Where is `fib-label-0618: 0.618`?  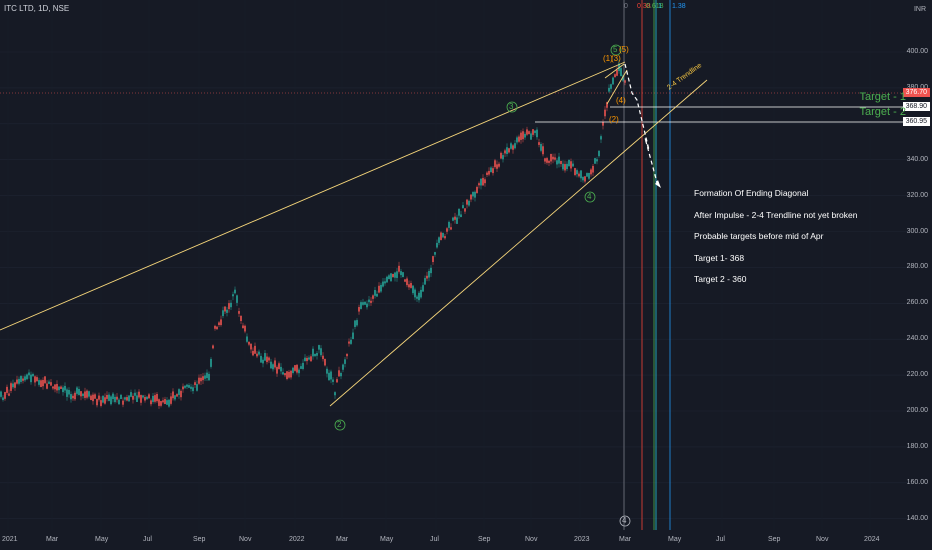
fib-label-0618: 0.618 is located at coordinates (655, 6).